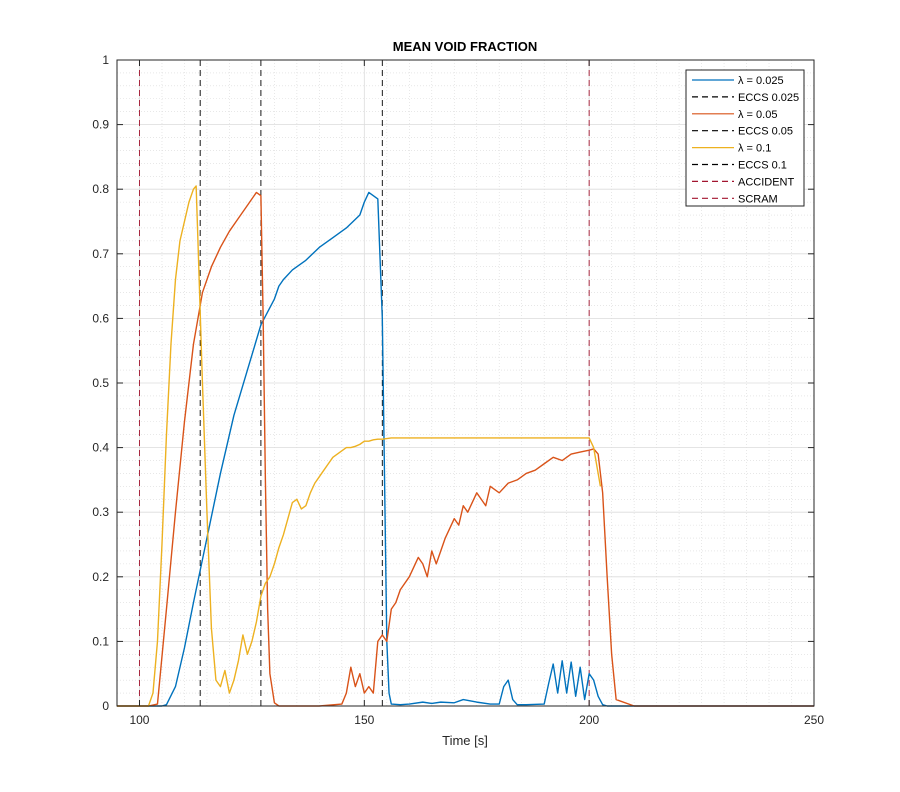  What do you see at coordinates (100, 189) in the screenshot?
I see `y-tick-label: 0.8` at bounding box center [100, 189].